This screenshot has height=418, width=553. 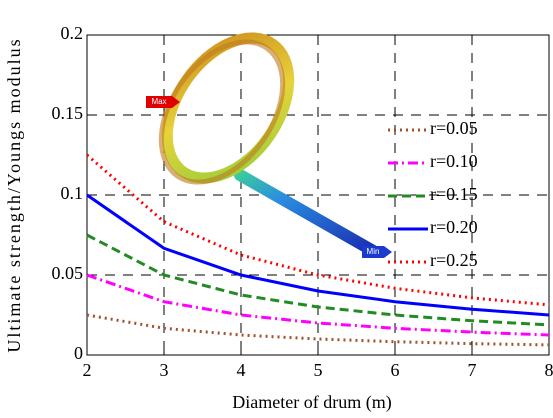 I want to click on legend-label: r=0.10, so click(x=454, y=161).